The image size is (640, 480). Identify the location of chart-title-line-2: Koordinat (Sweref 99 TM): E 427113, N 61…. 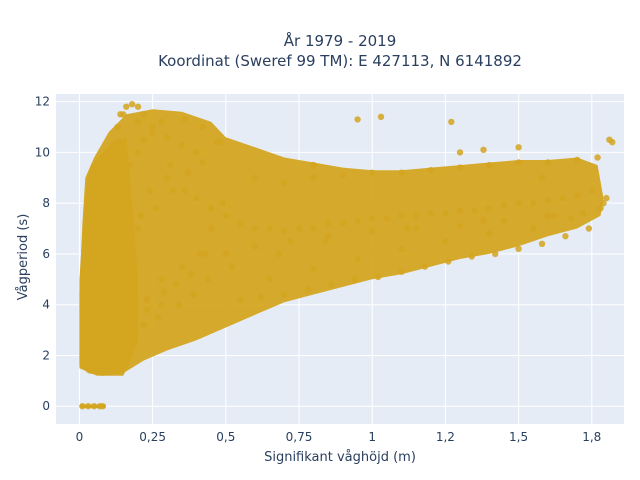
(340, 61).